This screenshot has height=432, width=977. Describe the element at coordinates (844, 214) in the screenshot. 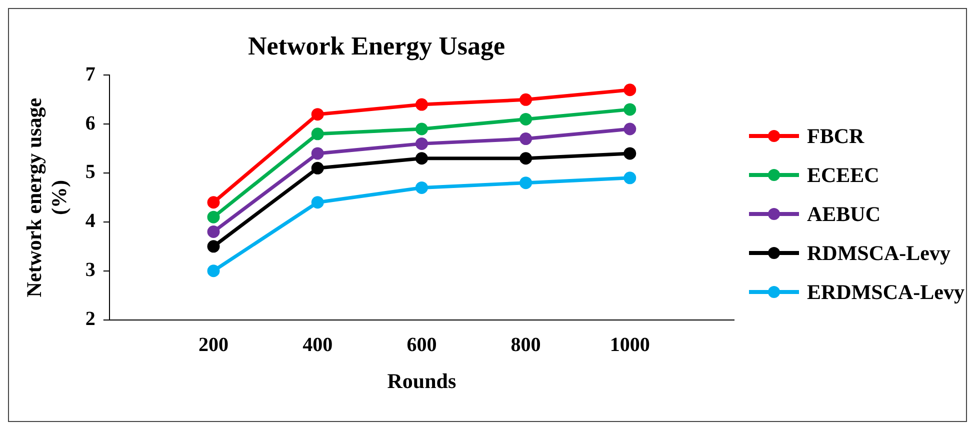

I see `legend-label: AEBUC` at that location.